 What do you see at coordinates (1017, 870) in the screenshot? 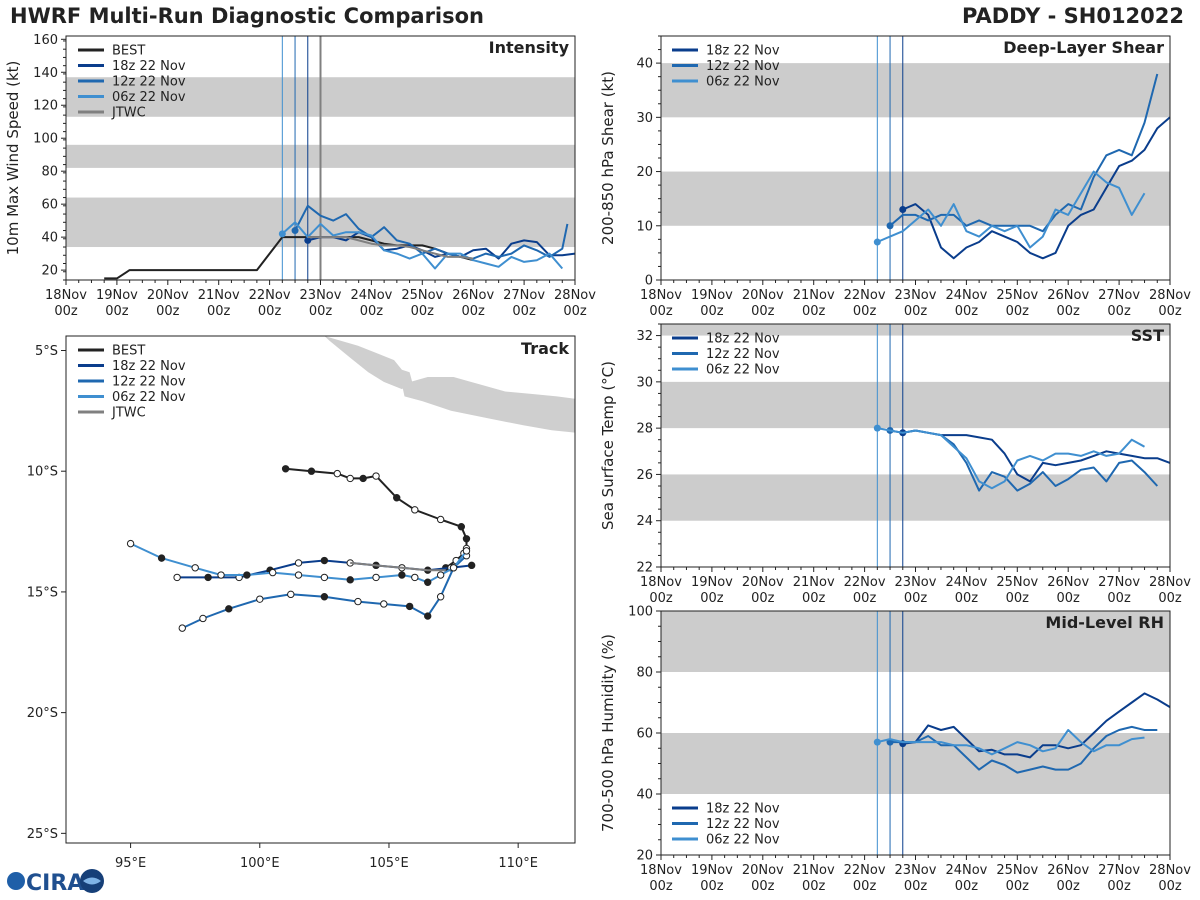
I see `rh-xtick-label-7: 25Nov` at bounding box center [1017, 870].